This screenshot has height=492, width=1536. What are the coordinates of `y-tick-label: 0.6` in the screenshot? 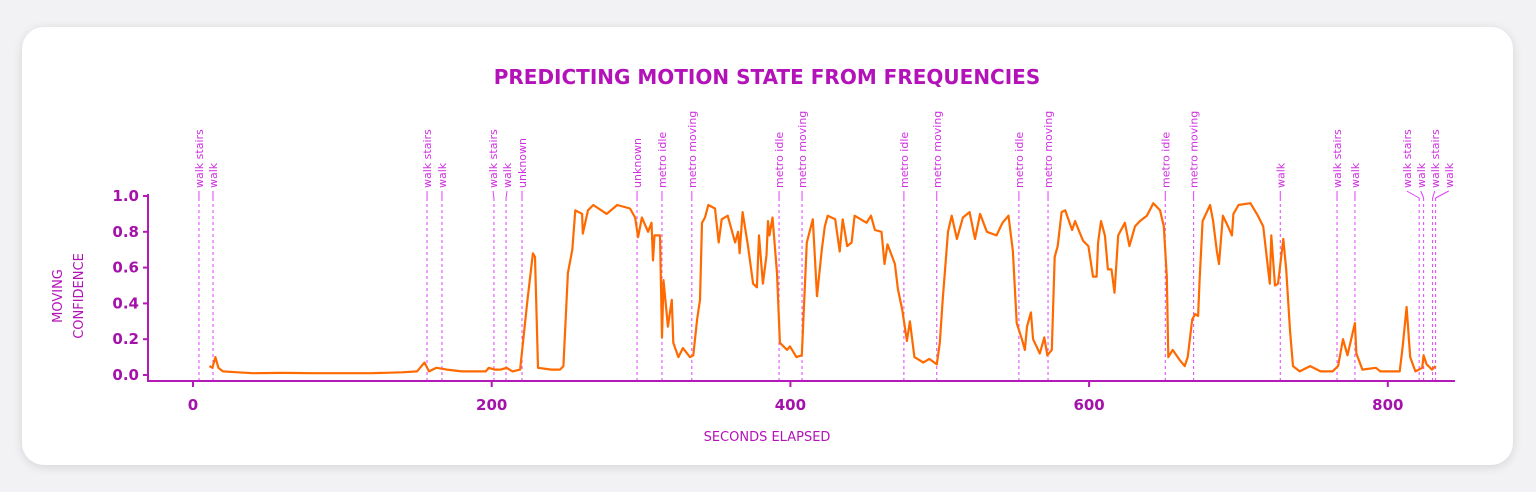 It's located at (125, 268).